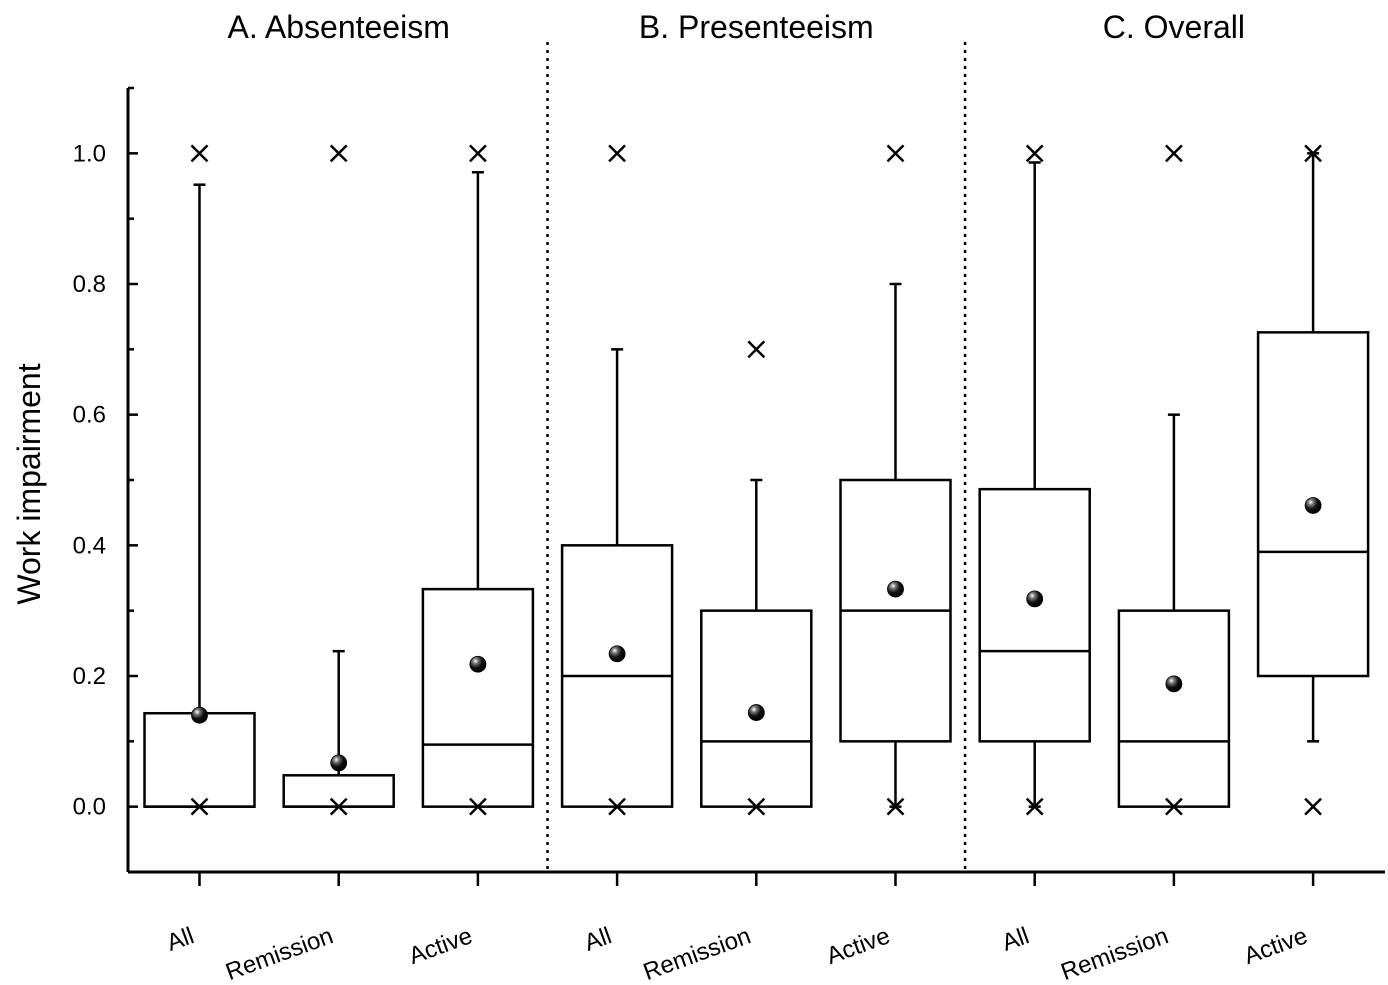 This screenshot has width=1388, height=985. I want to click on y-tick-label: 0.4, so click(89, 545).